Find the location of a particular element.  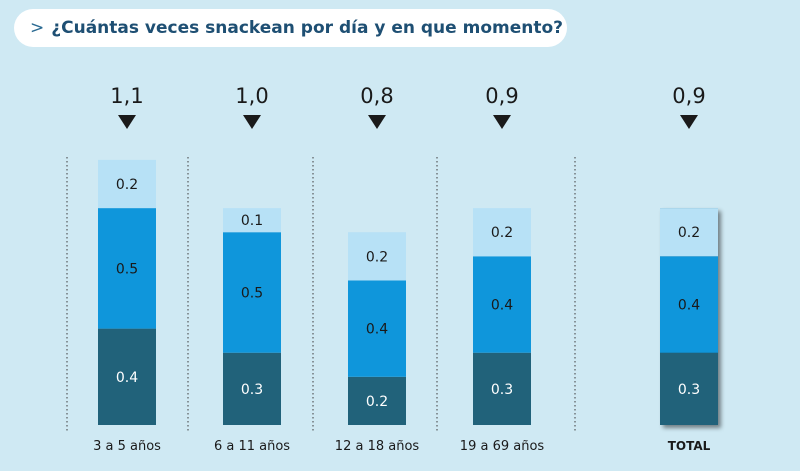

total-value-label: 1,0 is located at coordinates (251, 96).